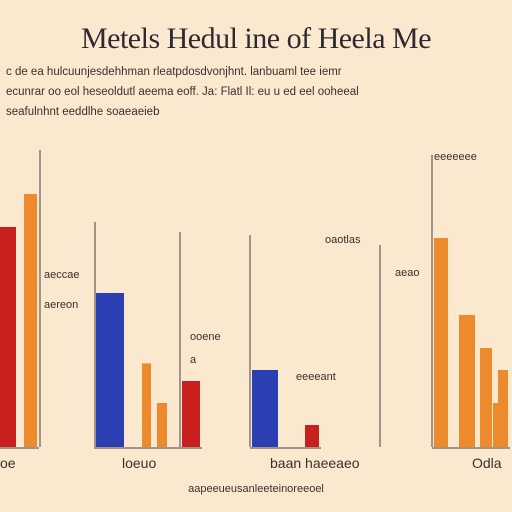  What do you see at coordinates (256, 489) in the screenshot?
I see `footer-label: aapeeueusanleeteinoreeoel` at bounding box center [256, 489].